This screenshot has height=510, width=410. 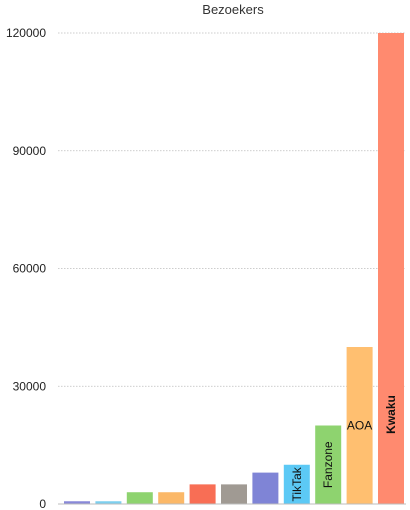 What do you see at coordinates (30, 386) in the screenshot?
I see `y-tick-label: 30000` at bounding box center [30, 386].